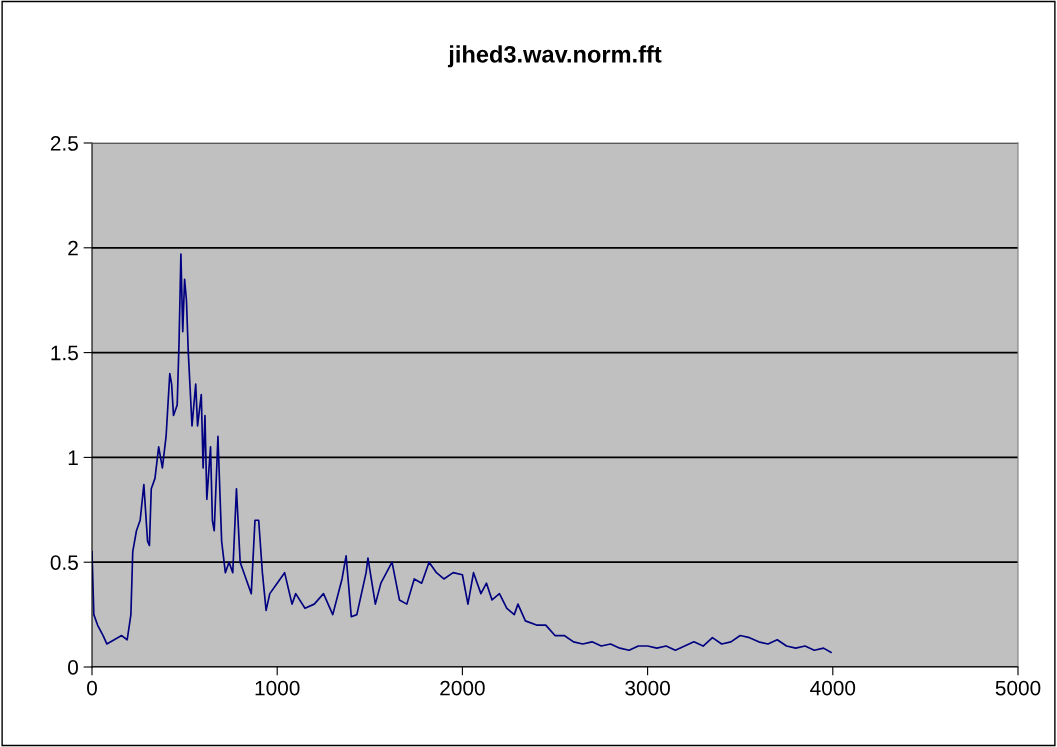  Describe the element at coordinates (64, 143) in the screenshot. I see `y-tick-label: 2.5` at that location.